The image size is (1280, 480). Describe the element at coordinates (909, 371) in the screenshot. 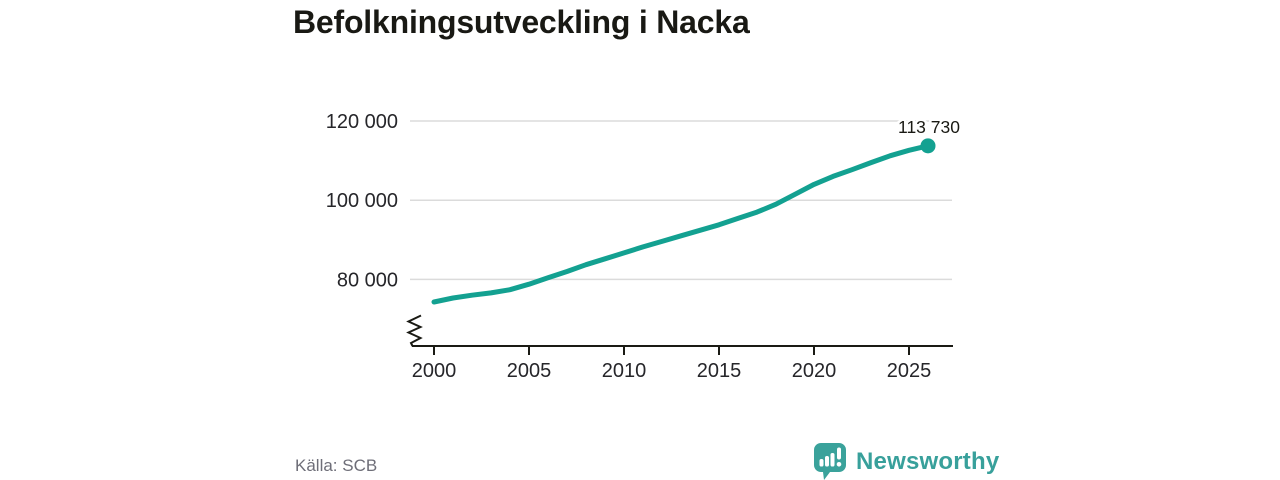

I see `x-tick-label: 2025` at that location.